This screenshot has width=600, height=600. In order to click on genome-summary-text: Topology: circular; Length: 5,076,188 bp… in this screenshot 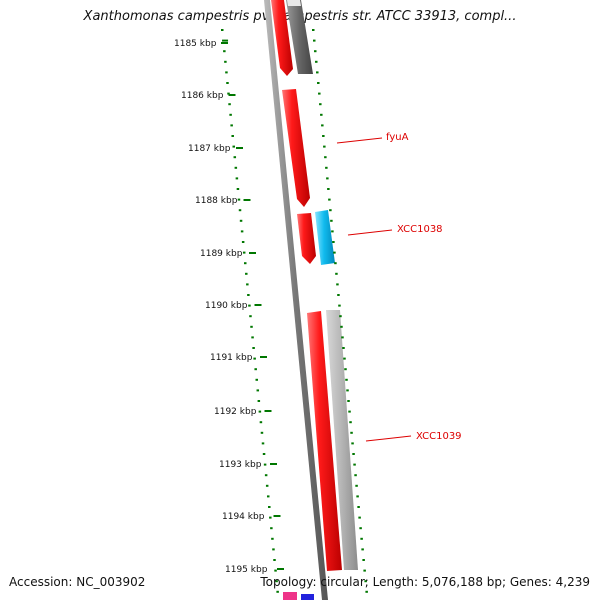, I will do `click(425, 582)`.